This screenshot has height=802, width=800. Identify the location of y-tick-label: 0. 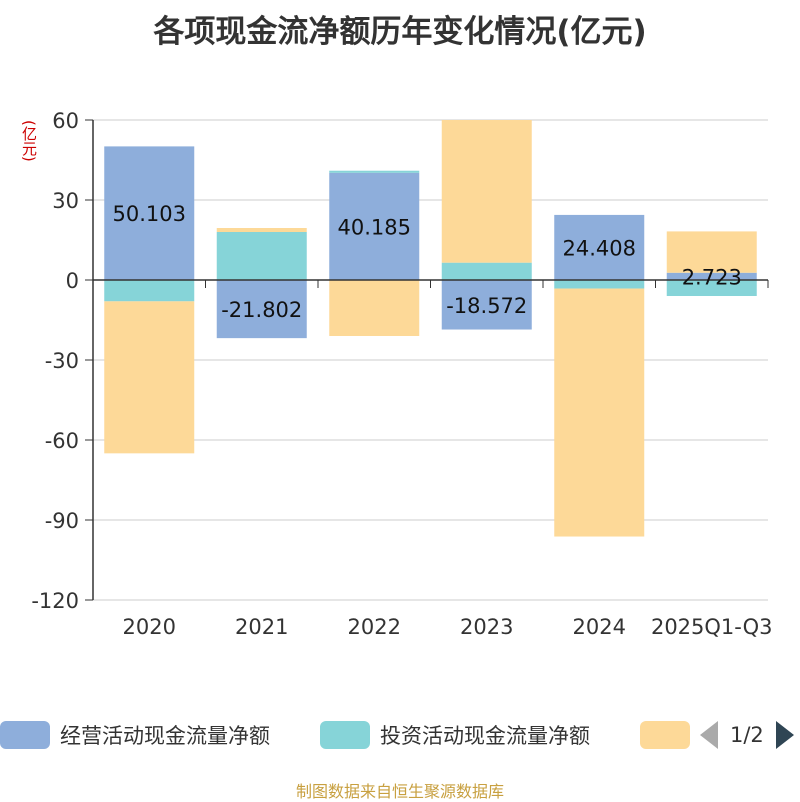
(72, 281).